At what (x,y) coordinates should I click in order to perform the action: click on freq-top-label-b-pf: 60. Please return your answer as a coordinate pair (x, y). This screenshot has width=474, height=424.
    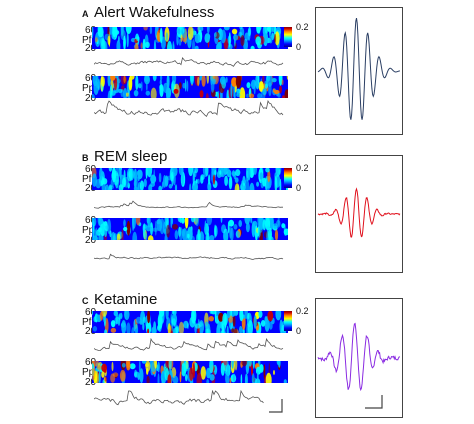
    Looking at the image, I should click on (91, 169).